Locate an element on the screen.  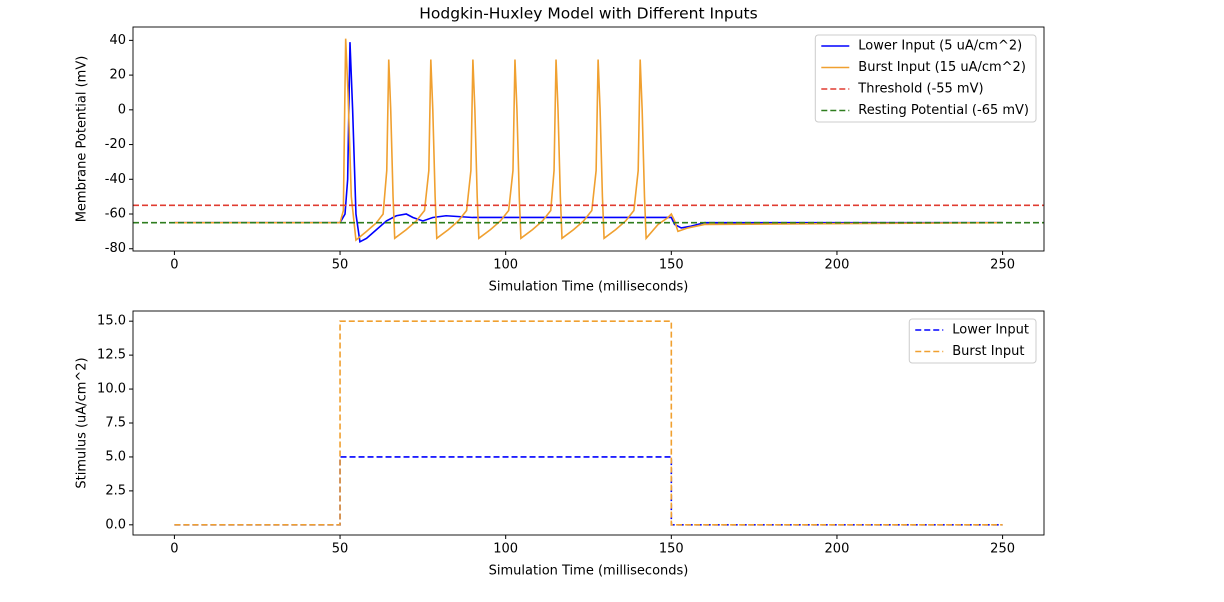
legend-label: Threshold (-55 mV) is located at coordinates (920, 89).